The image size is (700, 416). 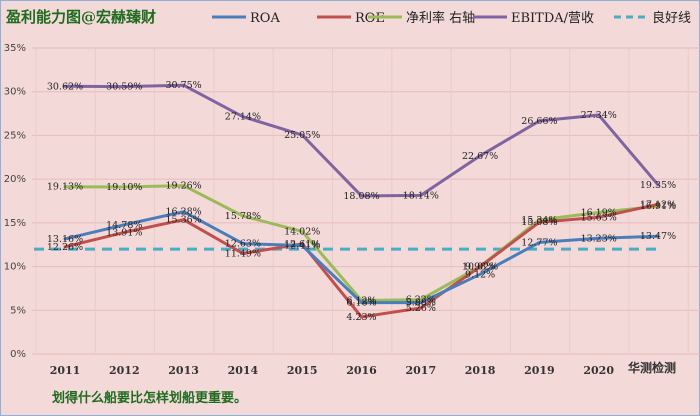 I want to click on data-label: 5.88%, so click(x=421, y=303).